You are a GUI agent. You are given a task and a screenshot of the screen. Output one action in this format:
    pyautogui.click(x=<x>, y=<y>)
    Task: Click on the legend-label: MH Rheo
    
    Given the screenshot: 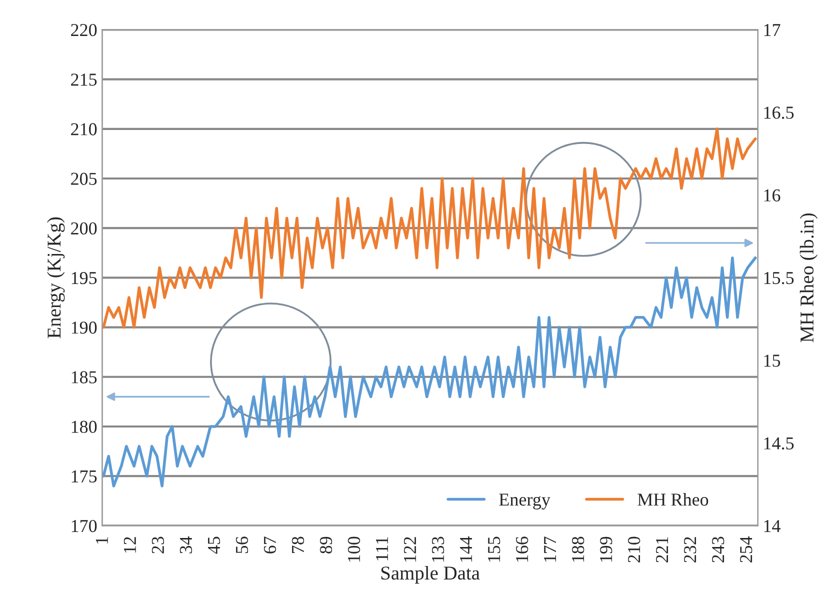 What is the action you would take?
    pyautogui.click(x=673, y=499)
    